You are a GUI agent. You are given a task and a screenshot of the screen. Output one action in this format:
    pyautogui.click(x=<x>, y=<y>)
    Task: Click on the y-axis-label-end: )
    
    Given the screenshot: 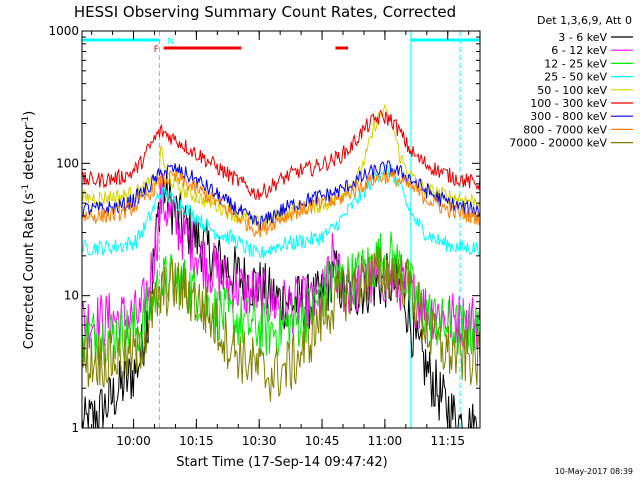 What is the action you would take?
    pyautogui.click(x=29, y=113)
    